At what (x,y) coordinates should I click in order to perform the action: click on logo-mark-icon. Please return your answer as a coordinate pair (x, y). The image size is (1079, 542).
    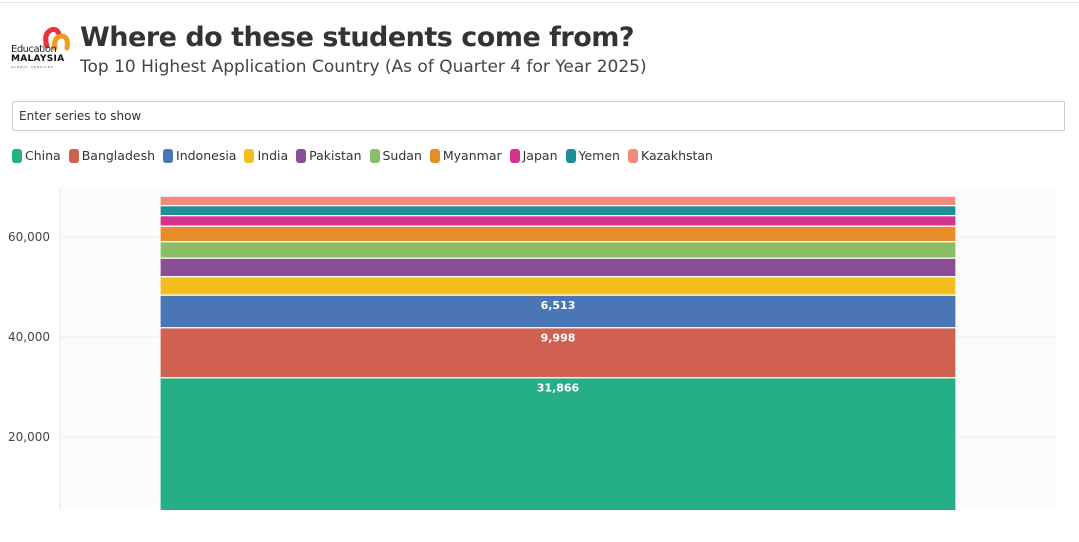
    Looking at the image, I should click on (56, 39).